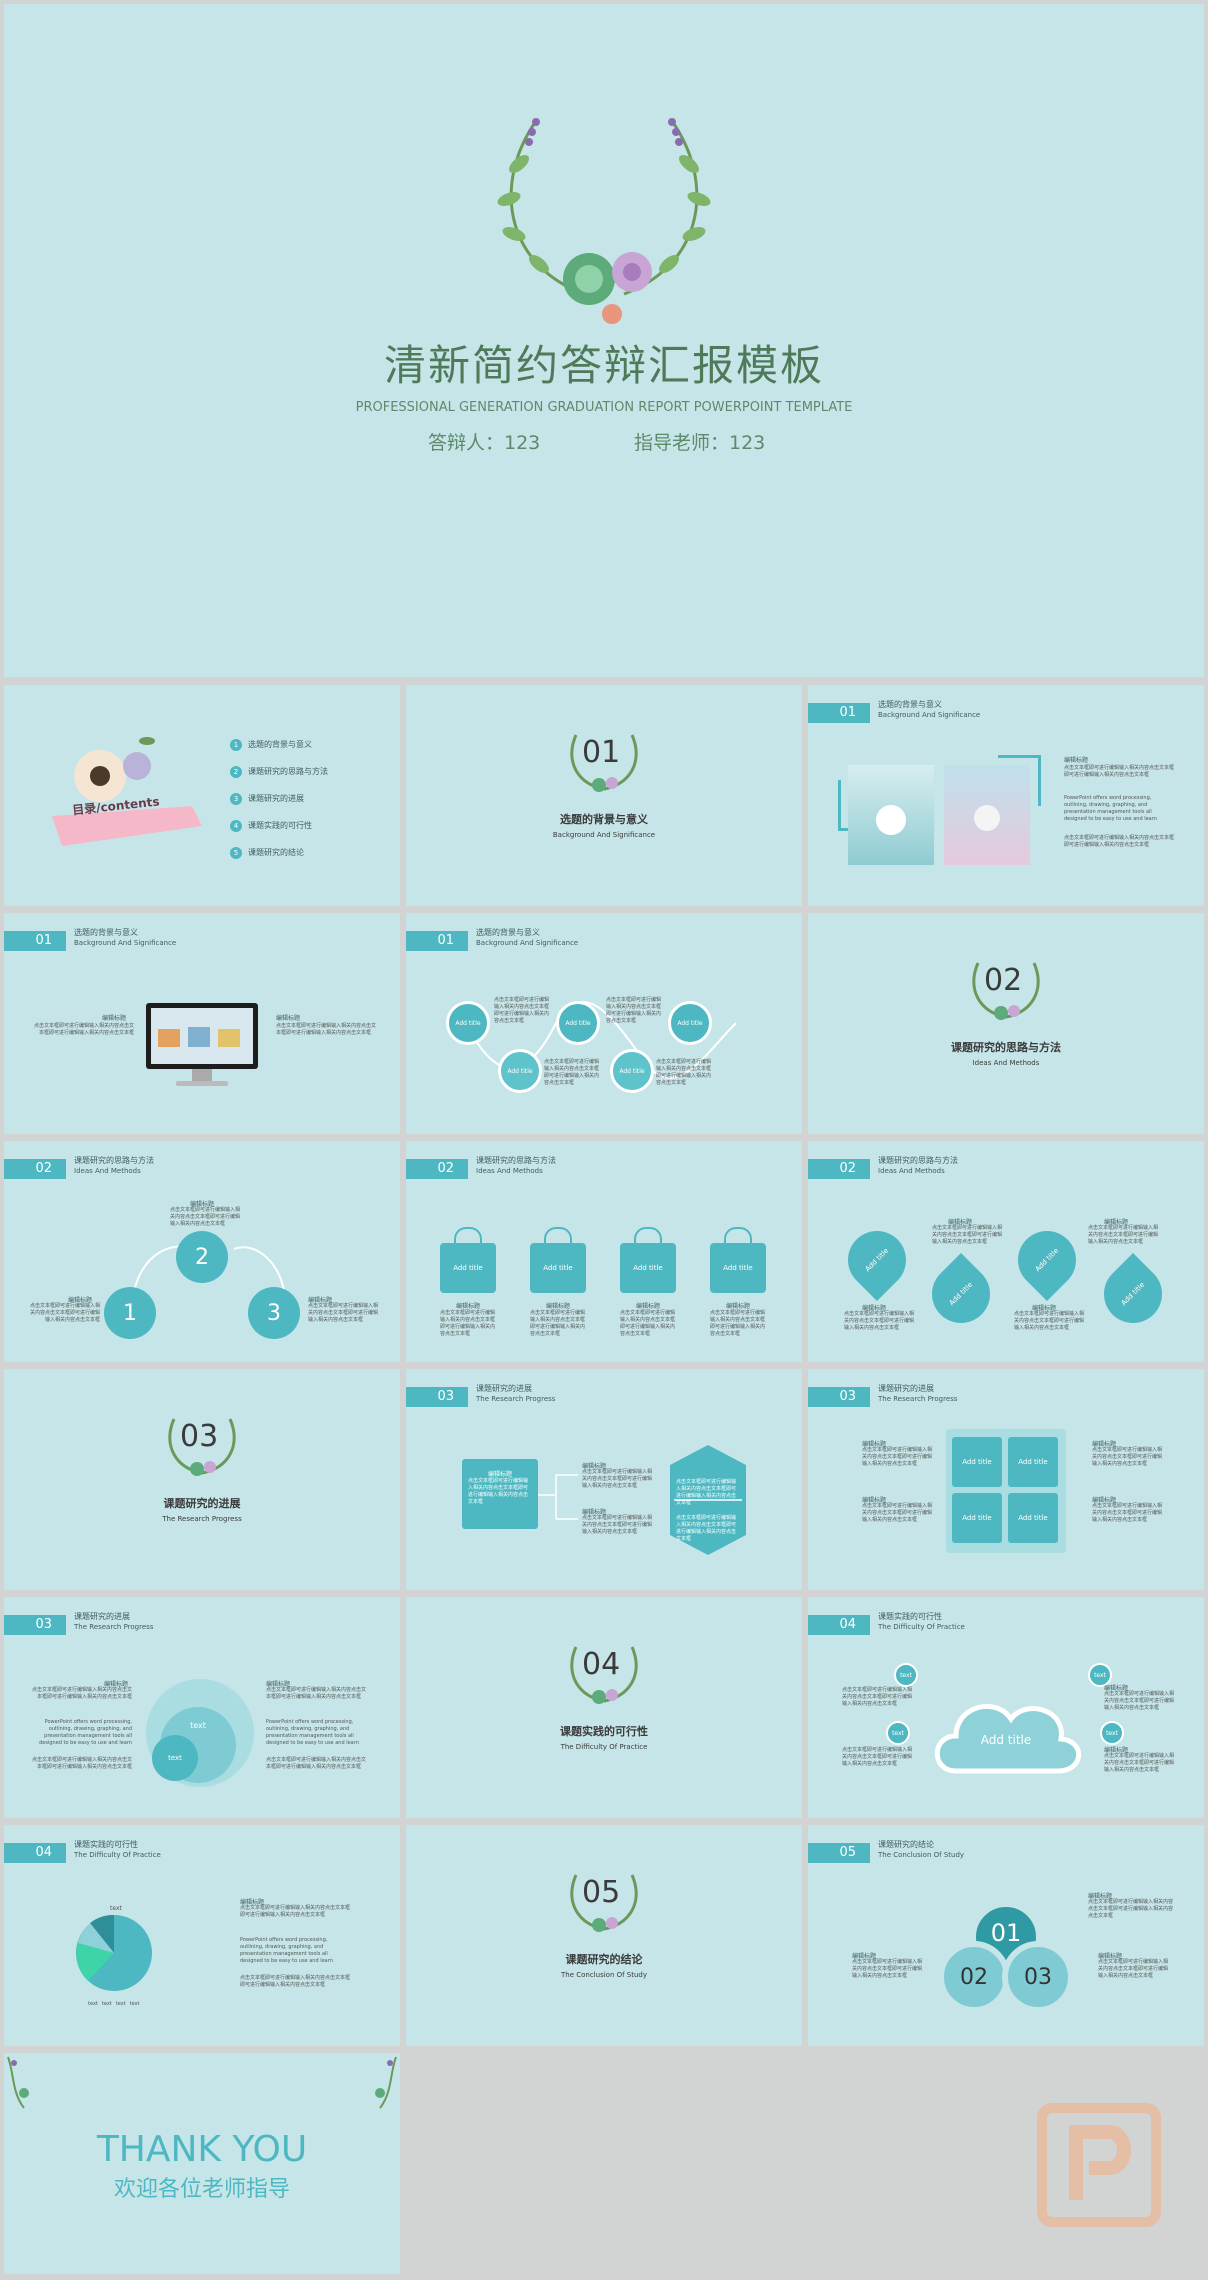  Describe the element at coordinates (604, 1707) in the screenshot. I see `section-04-slide: 04 课题实践的可行性 The Difficulty Of Practice` at that location.